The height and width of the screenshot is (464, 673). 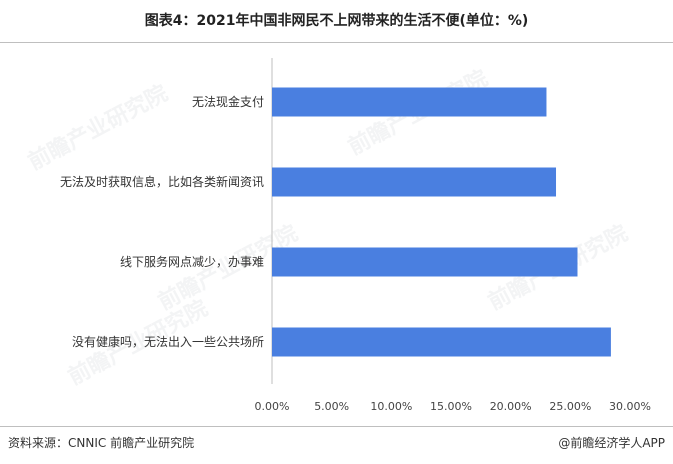 What do you see at coordinates (101, 443) in the screenshot?
I see `source-note: 资料来源：CNNIC 前瞻产业研究院` at bounding box center [101, 443].